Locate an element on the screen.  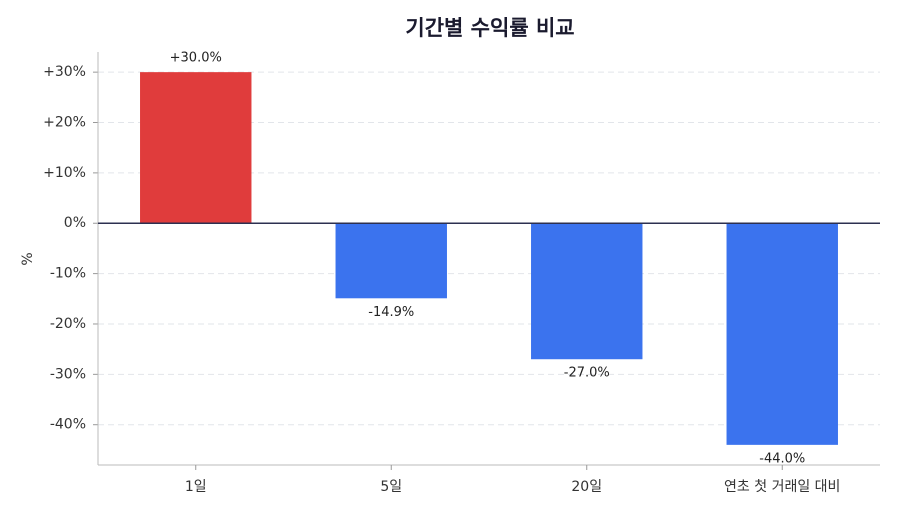
y-tick-label: +30% is located at coordinates (64, 72).